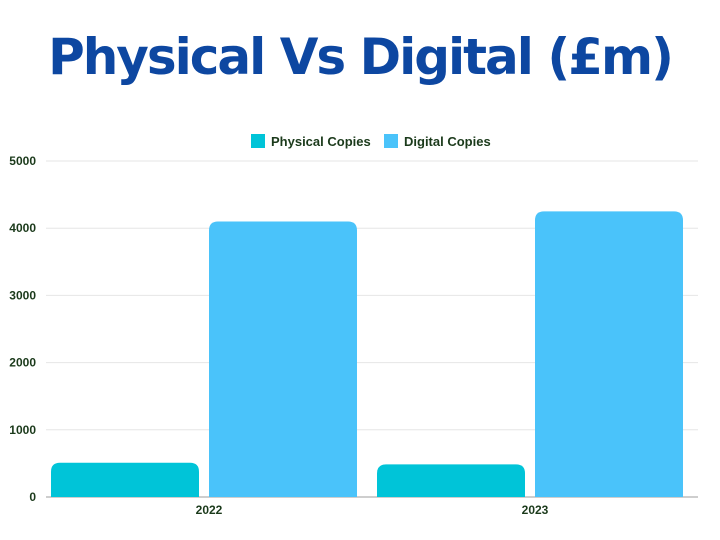 The width and height of the screenshot is (720, 540). What do you see at coordinates (22, 430) in the screenshot?
I see `y-tick-label: 1000` at bounding box center [22, 430].